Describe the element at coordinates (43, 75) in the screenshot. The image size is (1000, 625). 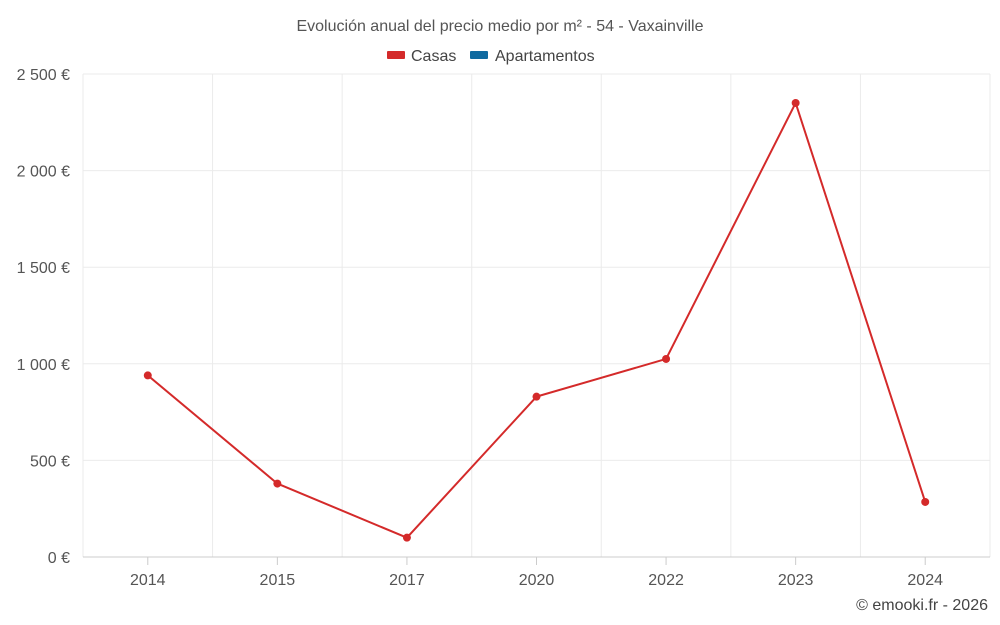
I see `y-tick-label: 2 500 €` at that location.